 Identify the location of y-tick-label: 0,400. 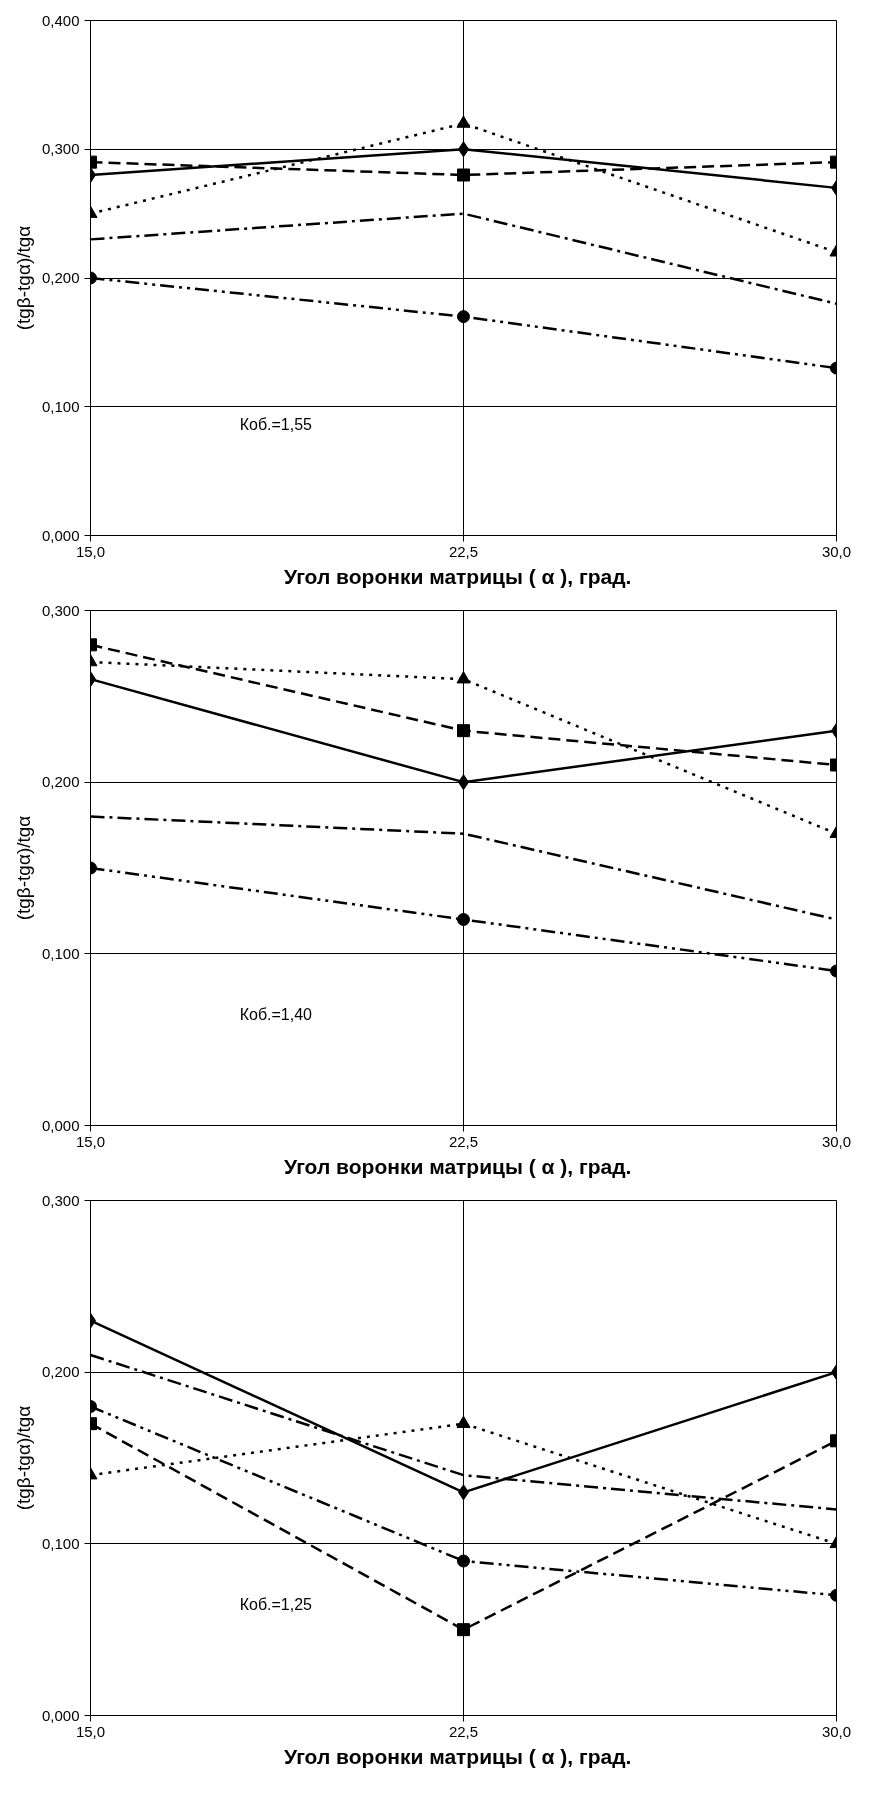
(60, 20).